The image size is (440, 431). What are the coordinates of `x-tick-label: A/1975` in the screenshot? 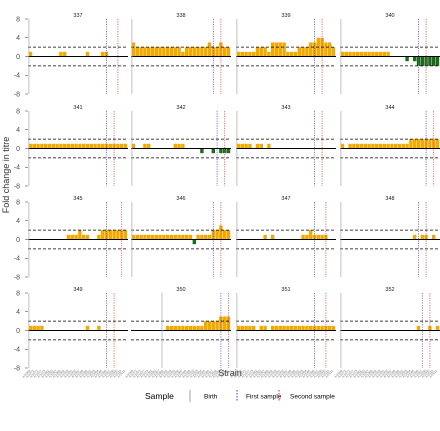 It's located at (137, 374).